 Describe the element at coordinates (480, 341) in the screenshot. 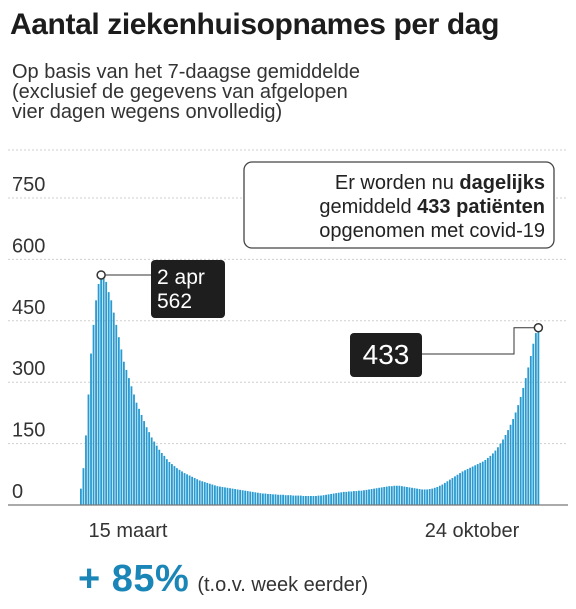

I see `latest-leader-line` at that location.